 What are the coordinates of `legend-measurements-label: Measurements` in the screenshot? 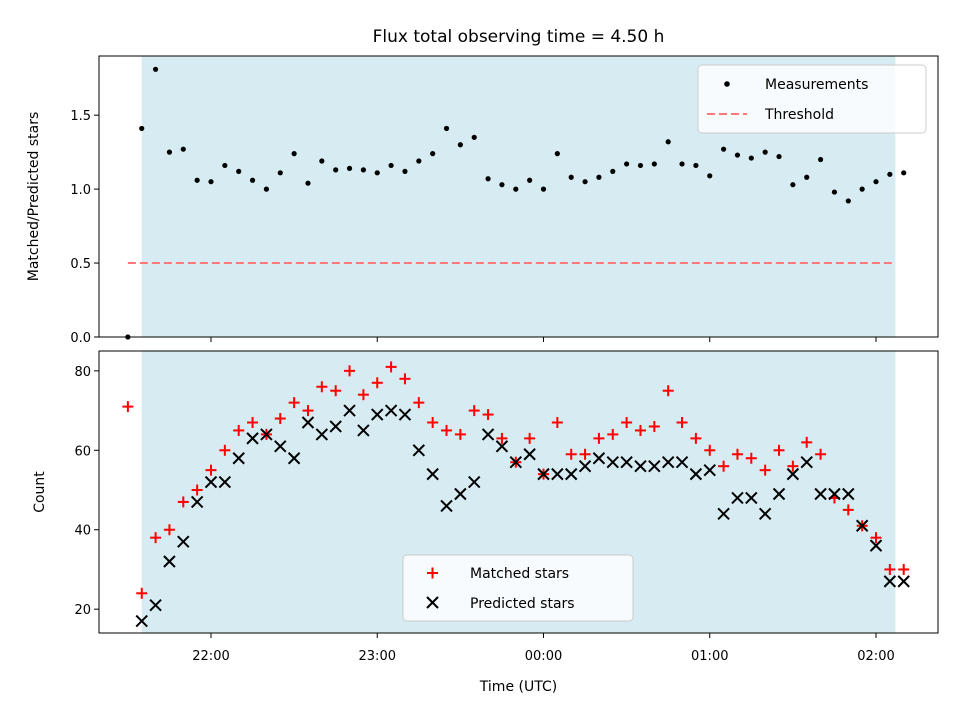 It's located at (816, 85).